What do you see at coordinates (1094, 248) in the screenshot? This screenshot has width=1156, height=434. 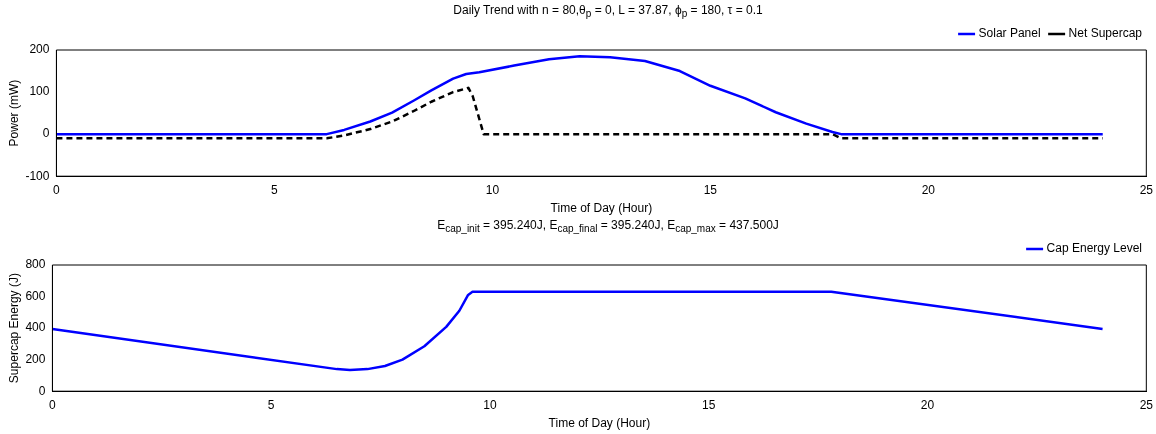 I see `legend-label: Cap Energy Level` at bounding box center [1094, 248].